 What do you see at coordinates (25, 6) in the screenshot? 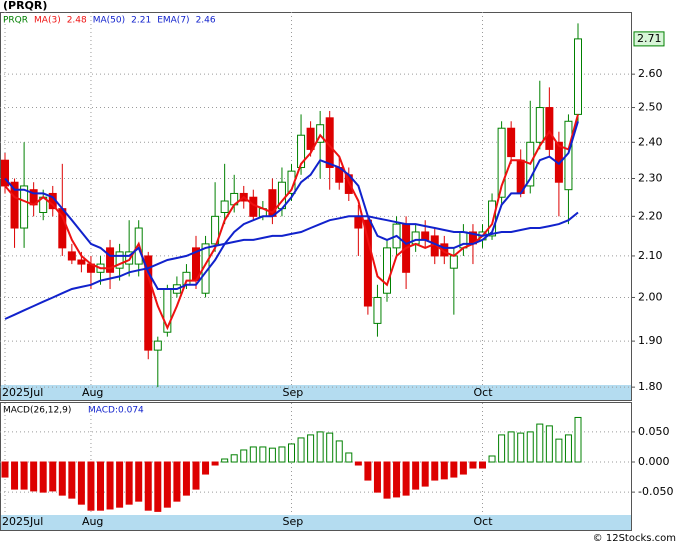
I see `chart-title: (PRQR)` at bounding box center [25, 6].